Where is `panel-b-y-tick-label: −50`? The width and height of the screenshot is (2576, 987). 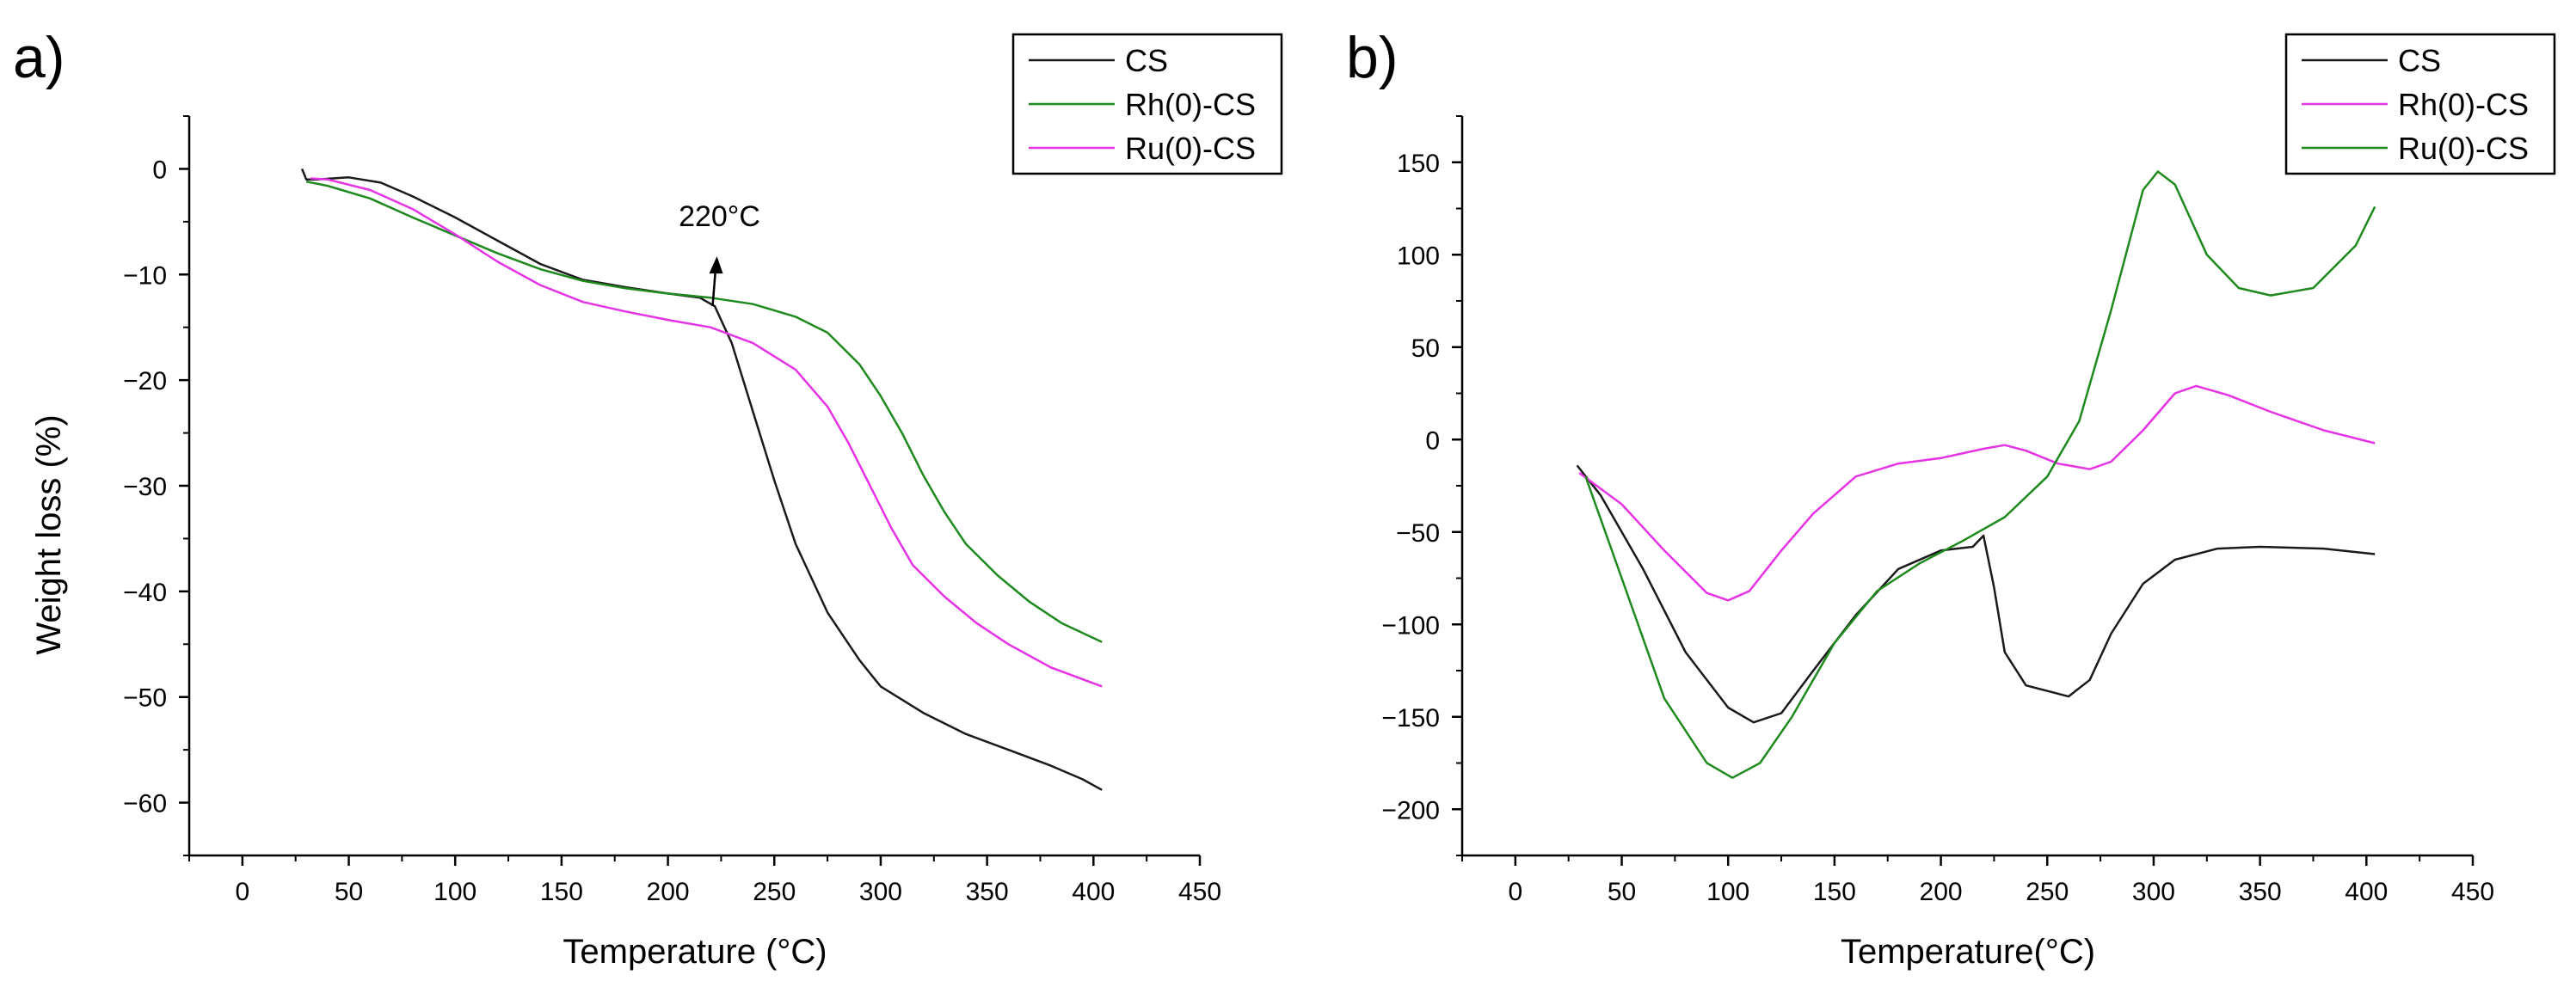
panel-b-y-tick-label: −50 is located at coordinates (1418, 533).